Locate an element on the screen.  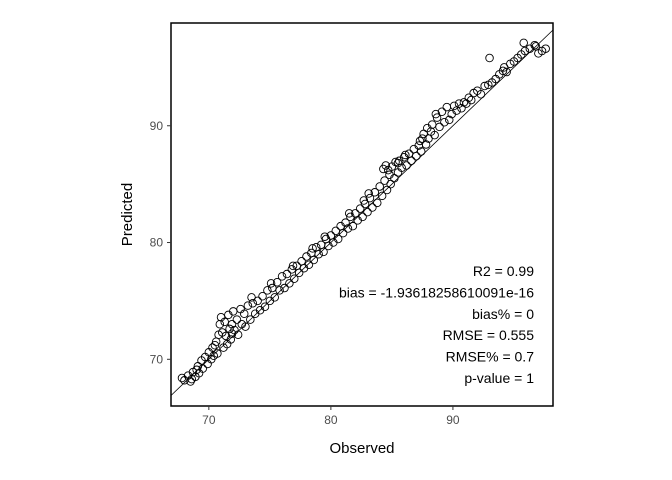
stat-r2: R2 = 0.99 is located at coordinates (503, 271).